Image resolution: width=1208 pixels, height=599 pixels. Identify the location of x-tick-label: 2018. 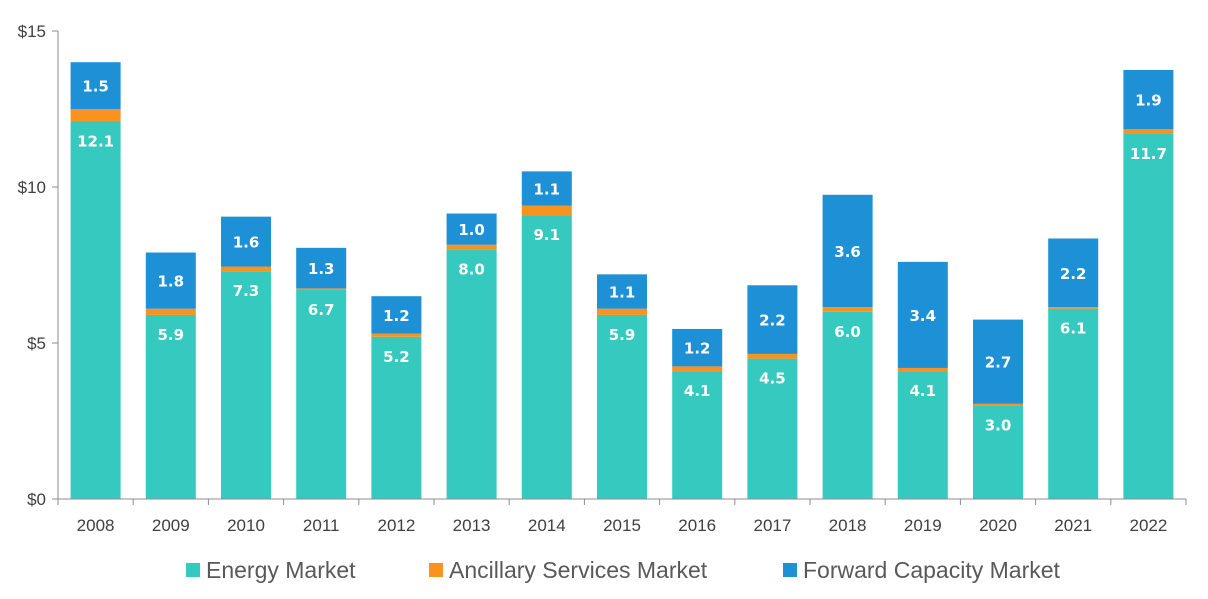
(848, 525).